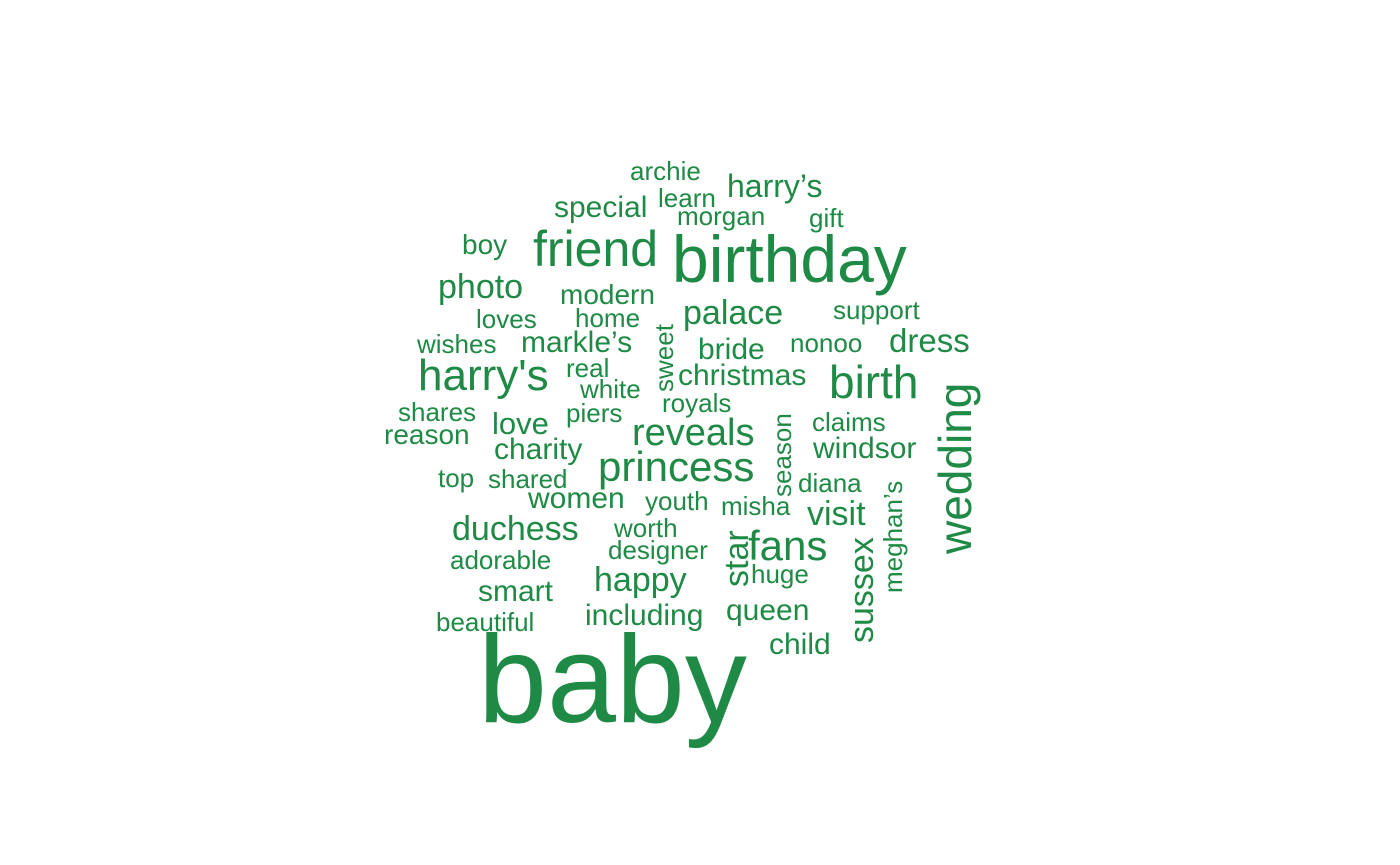 This screenshot has height=865, width=1400. Describe the element at coordinates (485, 244) in the screenshot. I see `word-boy: boy` at that location.